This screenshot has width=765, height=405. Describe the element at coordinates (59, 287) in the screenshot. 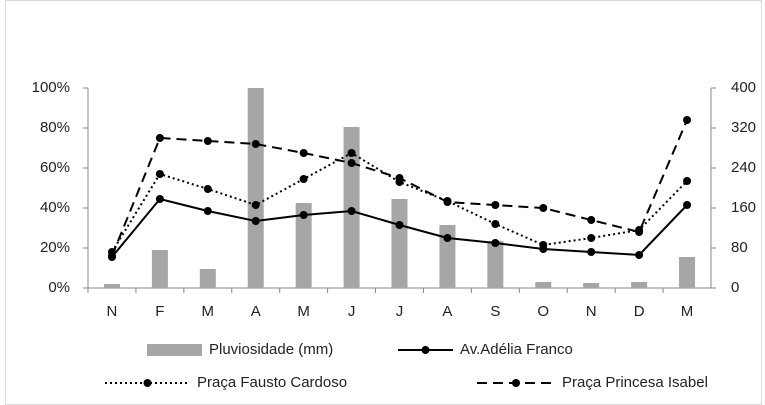

I see `y-tick-label: 0%` at that location.